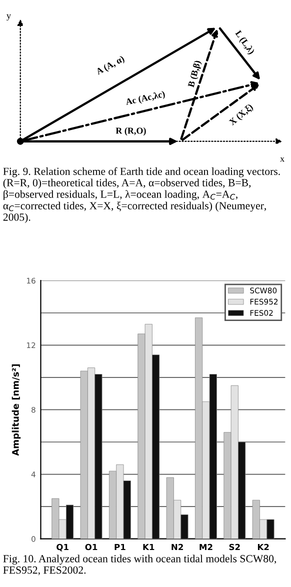 The image size is (291, 587). What do you see at coordinates (8, 17) in the screenshot?
I see `text: y` at bounding box center [8, 17].